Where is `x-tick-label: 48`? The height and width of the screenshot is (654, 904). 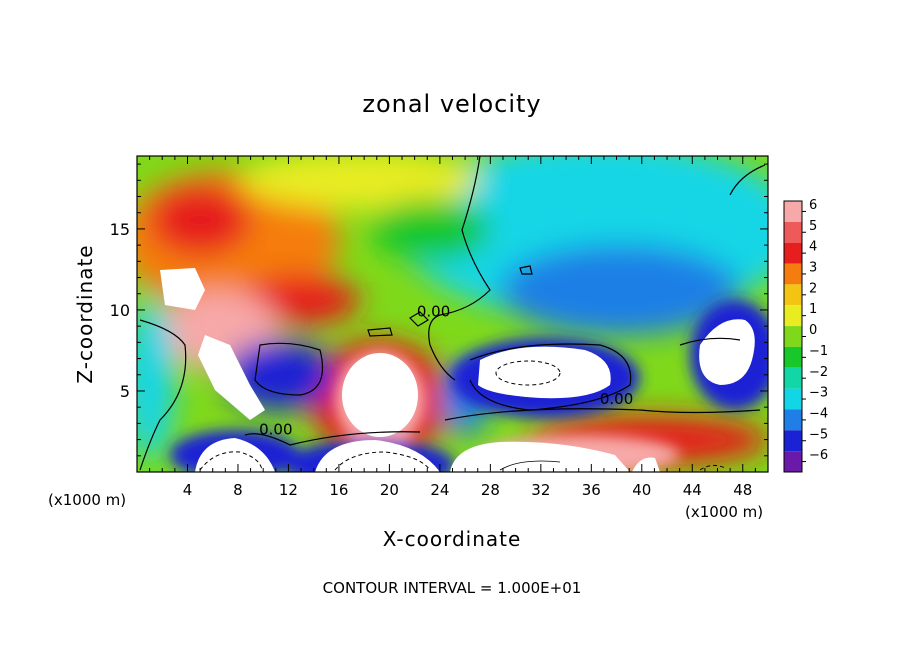
x-tick-label: 48 is located at coordinates (742, 490).